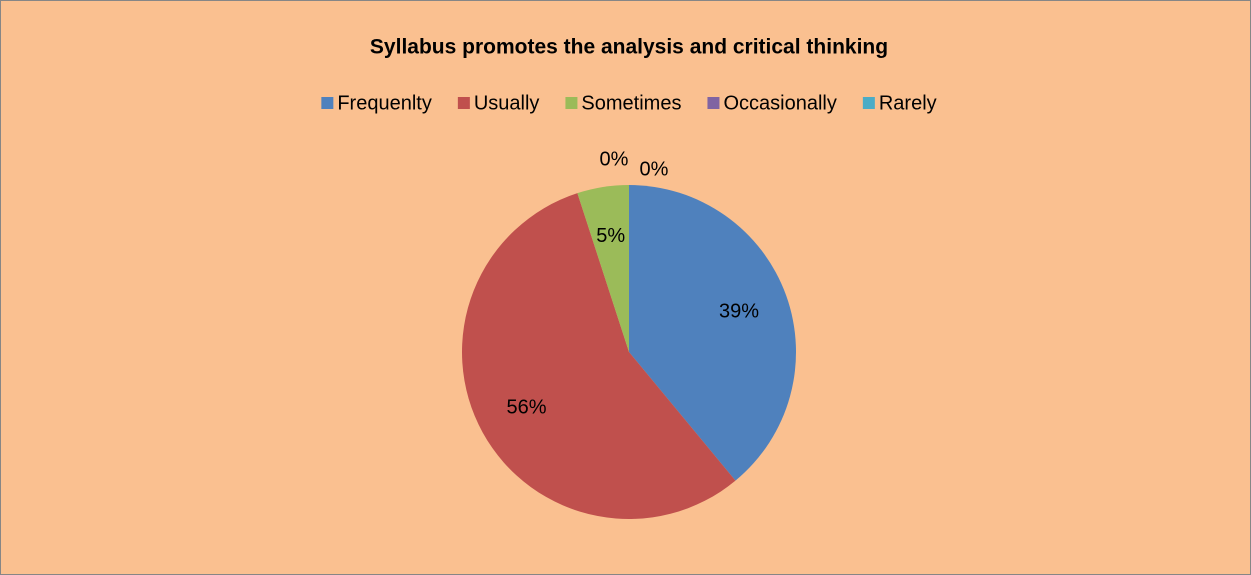  What do you see at coordinates (384, 103) in the screenshot?
I see `legend-label: Frequenlty` at bounding box center [384, 103].